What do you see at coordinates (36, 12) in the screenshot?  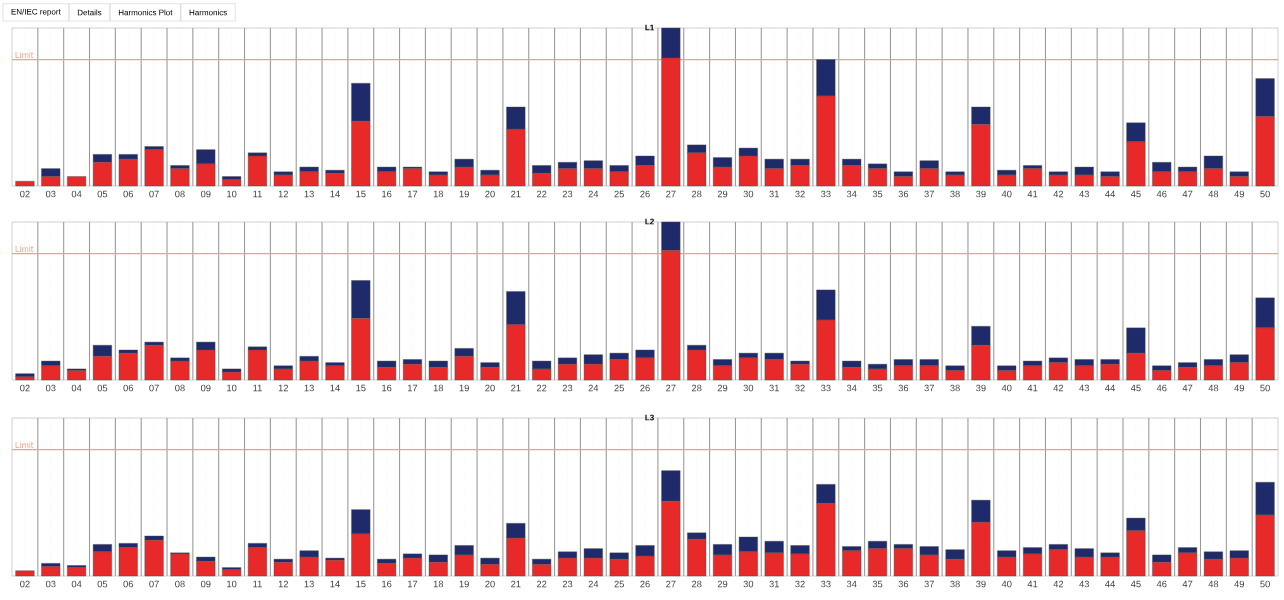 I see `text: EN/IEC report` at bounding box center [36, 12].